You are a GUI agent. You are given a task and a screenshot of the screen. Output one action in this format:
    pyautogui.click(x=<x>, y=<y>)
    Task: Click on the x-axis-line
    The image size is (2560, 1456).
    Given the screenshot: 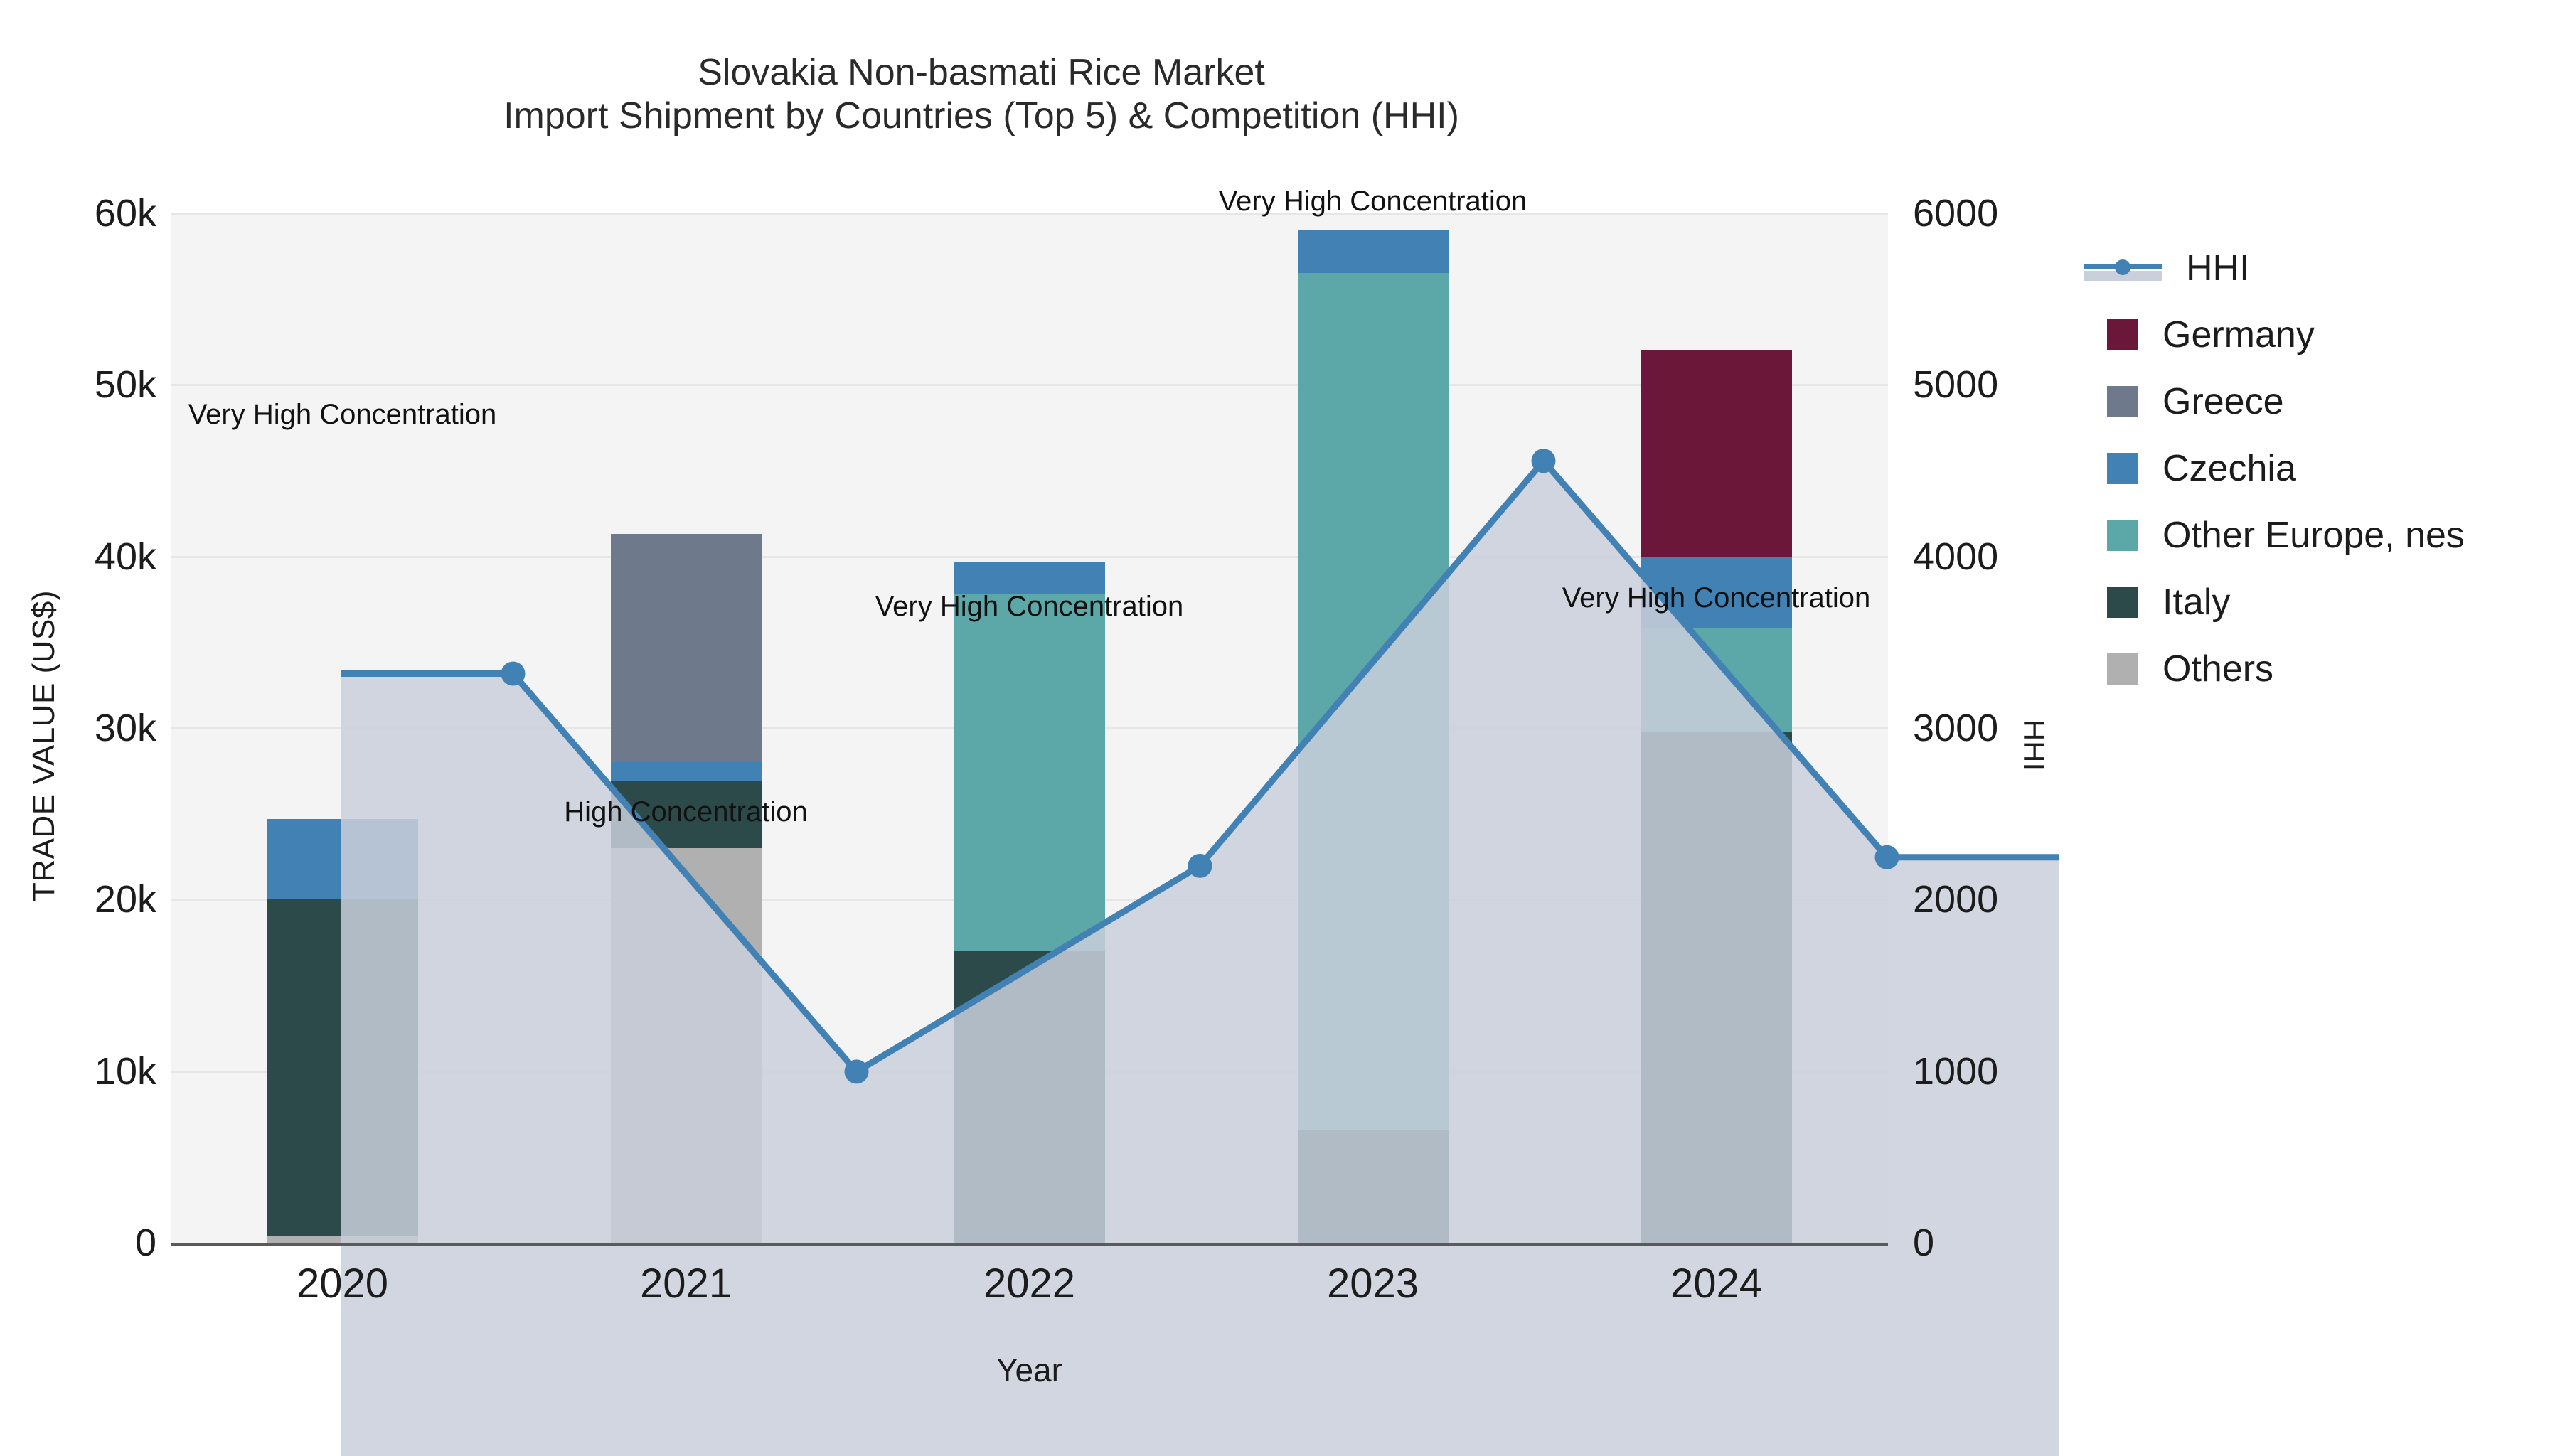 What is the action you would take?
    pyautogui.click(x=1029, y=1244)
    